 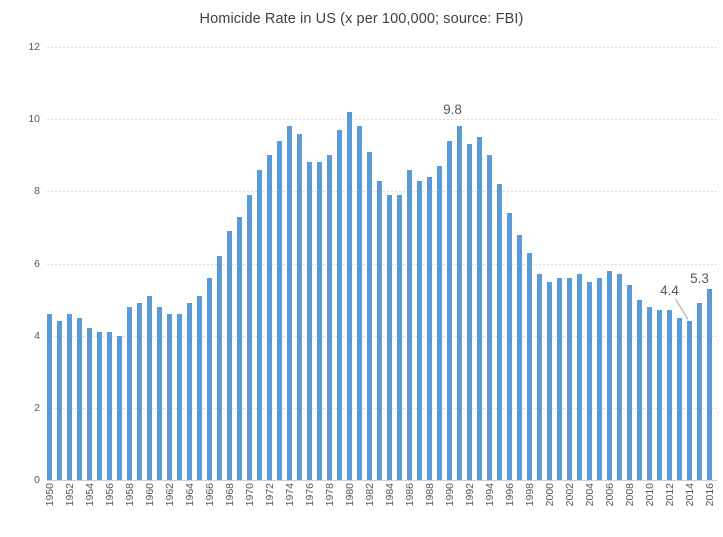 What do you see at coordinates (489, 317) in the screenshot?
I see `bar-1994` at bounding box center [489, 317].